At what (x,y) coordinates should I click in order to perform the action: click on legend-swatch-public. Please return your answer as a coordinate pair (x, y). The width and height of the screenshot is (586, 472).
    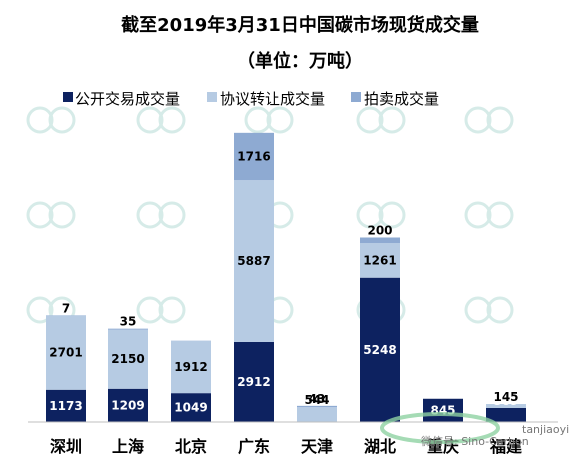
    Looking at the image, I should click on (68, 97).